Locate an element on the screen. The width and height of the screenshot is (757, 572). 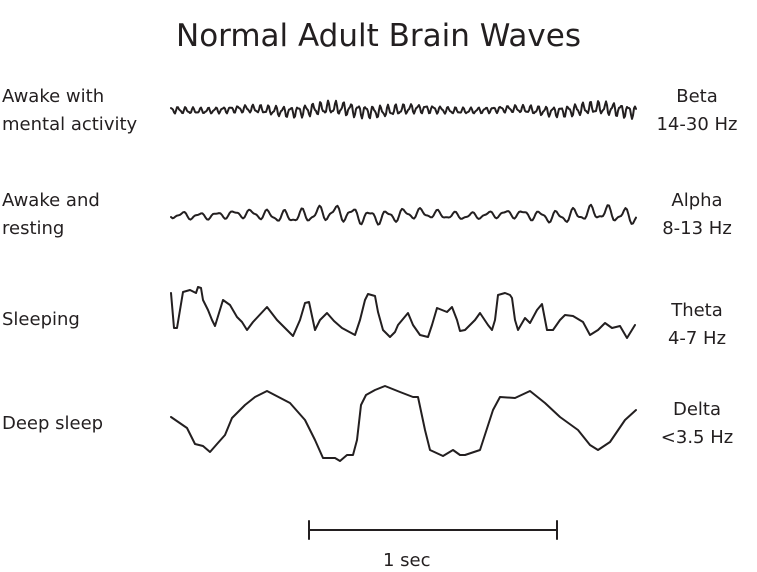
beta-state-label: Awake with mental activity is located at coordinates (69, 111).